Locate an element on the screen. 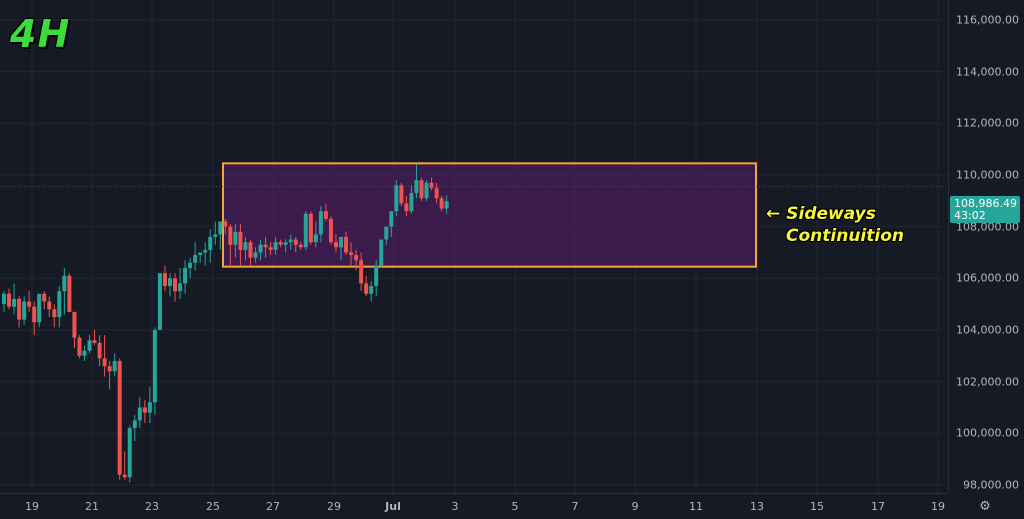 The height and width of the screenshot is (519, 1024). price-tick-label: 110,000.00 is located at coordinates (987, 175).